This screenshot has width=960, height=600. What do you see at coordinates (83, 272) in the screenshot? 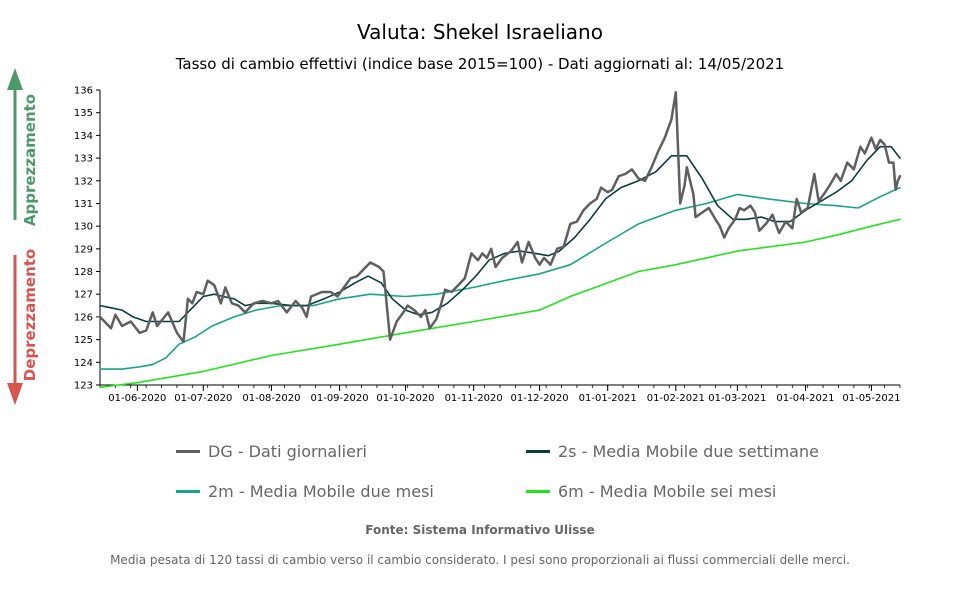
I see `y-tick-label: 128` at bounding box center [83, 272].